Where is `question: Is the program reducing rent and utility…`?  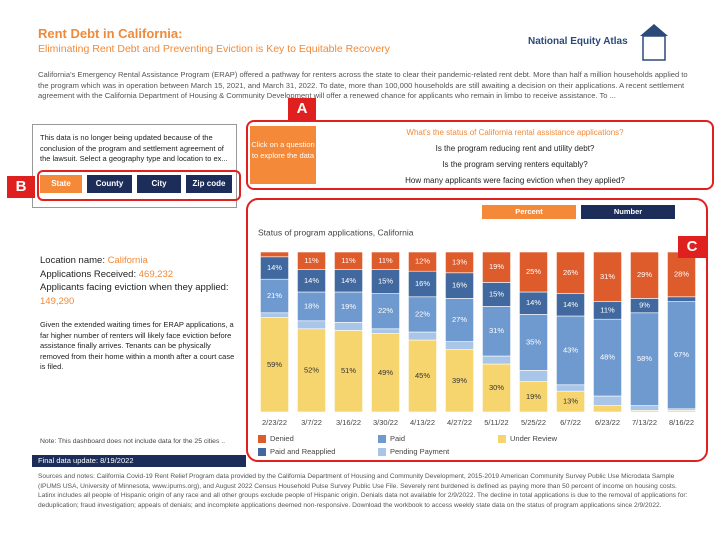 question: Is the program reducing rent and utility… is located at coordinates (515, 148).